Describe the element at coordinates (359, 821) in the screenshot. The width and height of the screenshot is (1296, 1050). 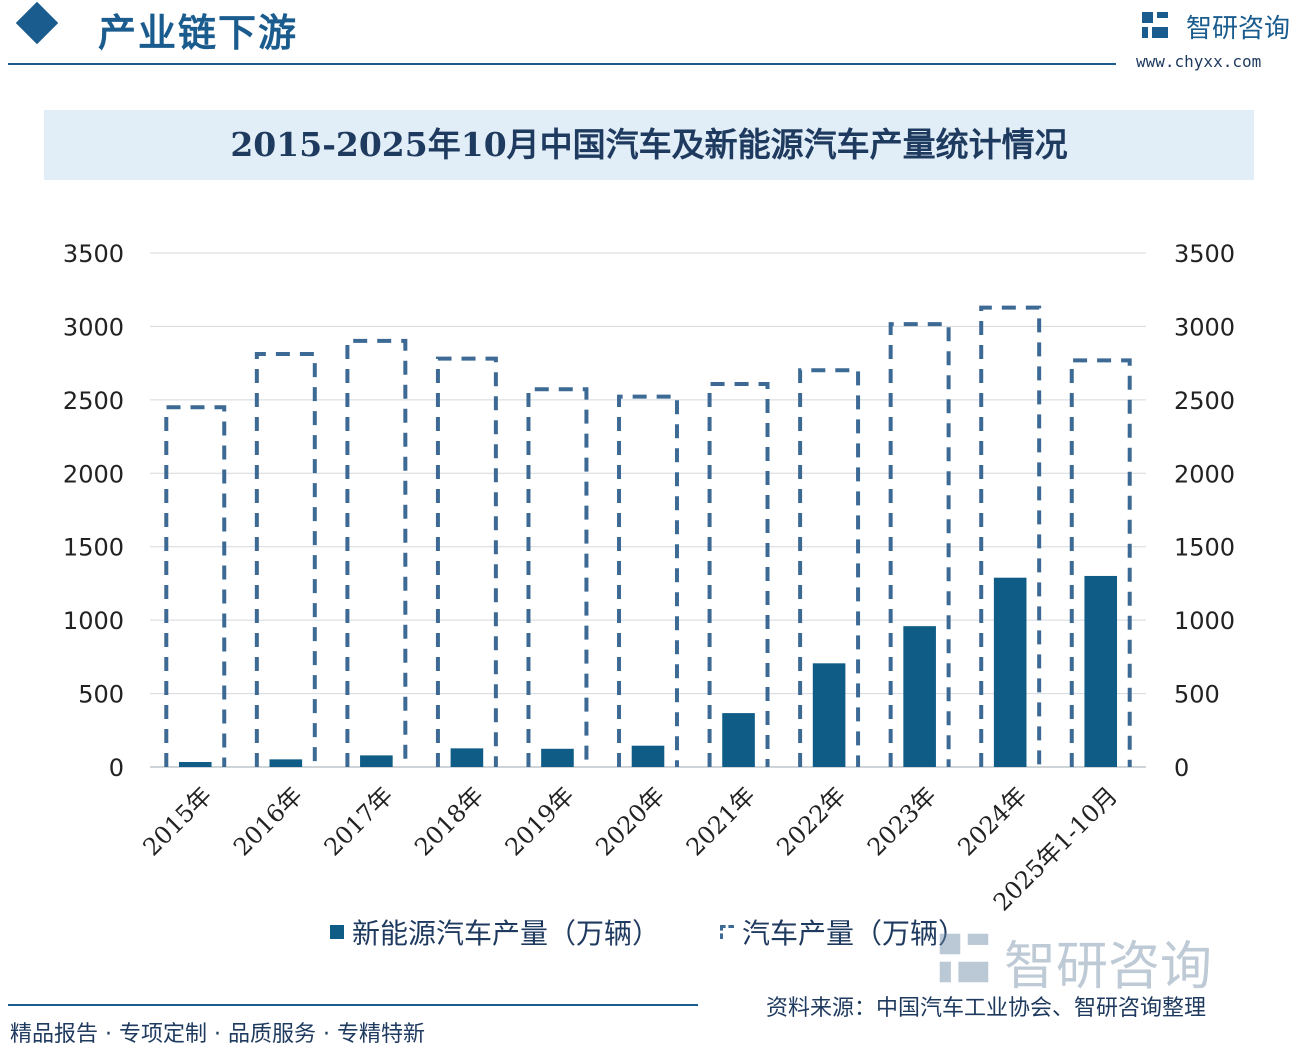
I see `x-tick-label: 2017年` at that location.